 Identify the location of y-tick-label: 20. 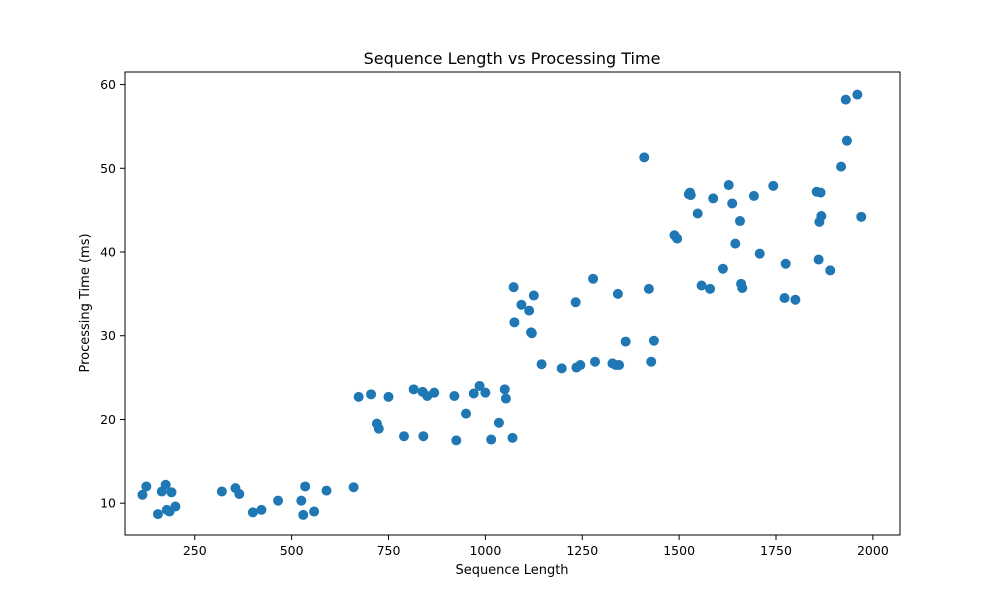
(108, 419).